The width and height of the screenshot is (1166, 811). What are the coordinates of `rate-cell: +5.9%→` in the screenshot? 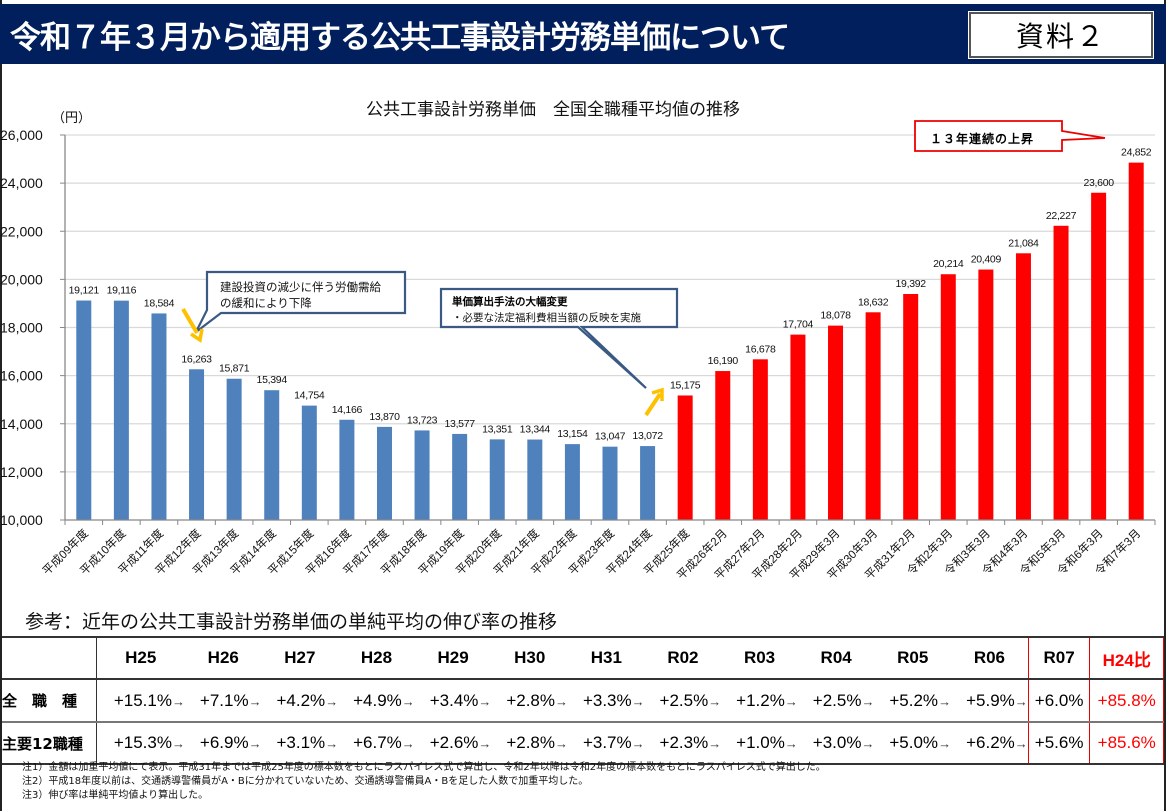 It's located at (989, 700).